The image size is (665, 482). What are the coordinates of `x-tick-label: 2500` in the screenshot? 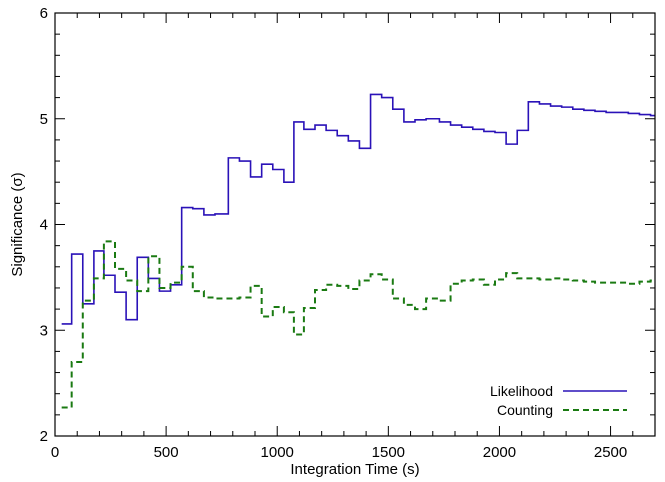 It's located at (610, 452).